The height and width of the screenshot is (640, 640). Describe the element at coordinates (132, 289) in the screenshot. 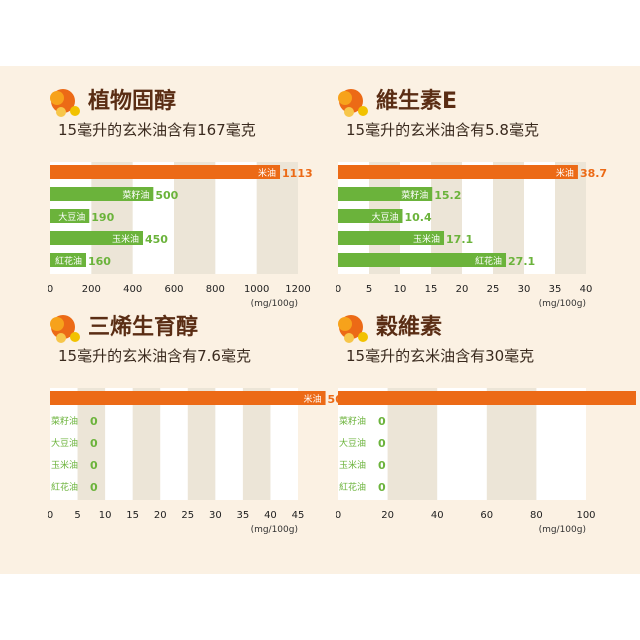

I see `x-tick-label: 400` at that location.